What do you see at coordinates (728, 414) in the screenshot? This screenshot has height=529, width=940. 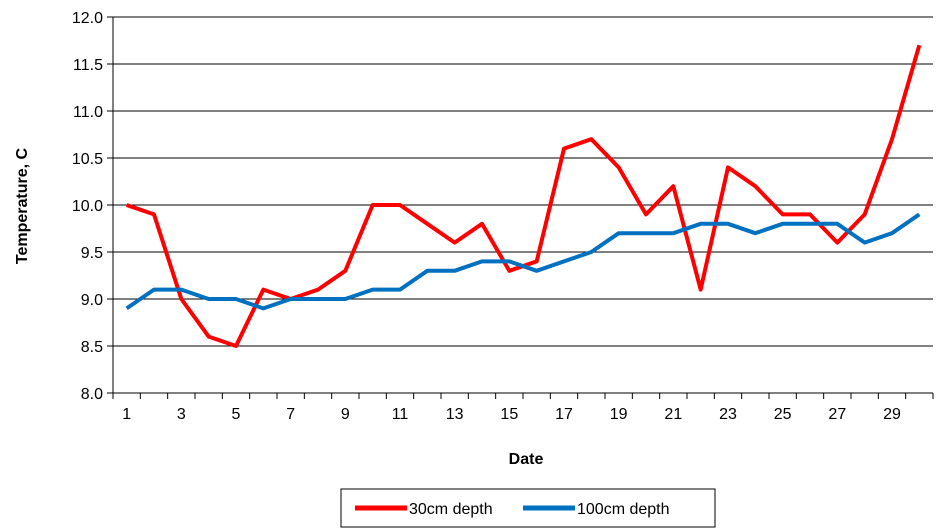 I see `x-tick-label: 23` at bounding box center [728, 414].